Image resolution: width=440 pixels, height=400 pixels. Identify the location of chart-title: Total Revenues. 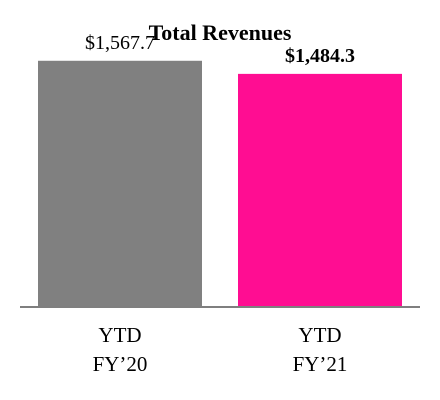
(220, 32).